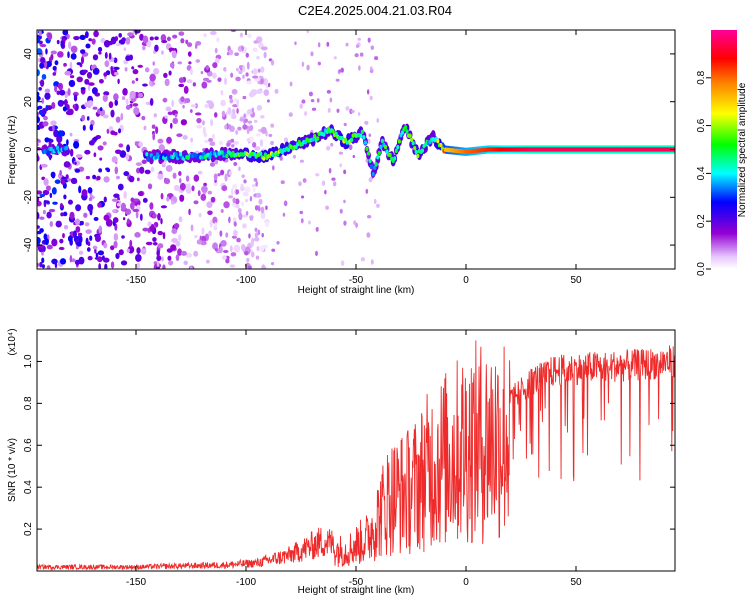 The image size is (750, 600). I want to click on y-tick-label: -40, so click(28, 244).